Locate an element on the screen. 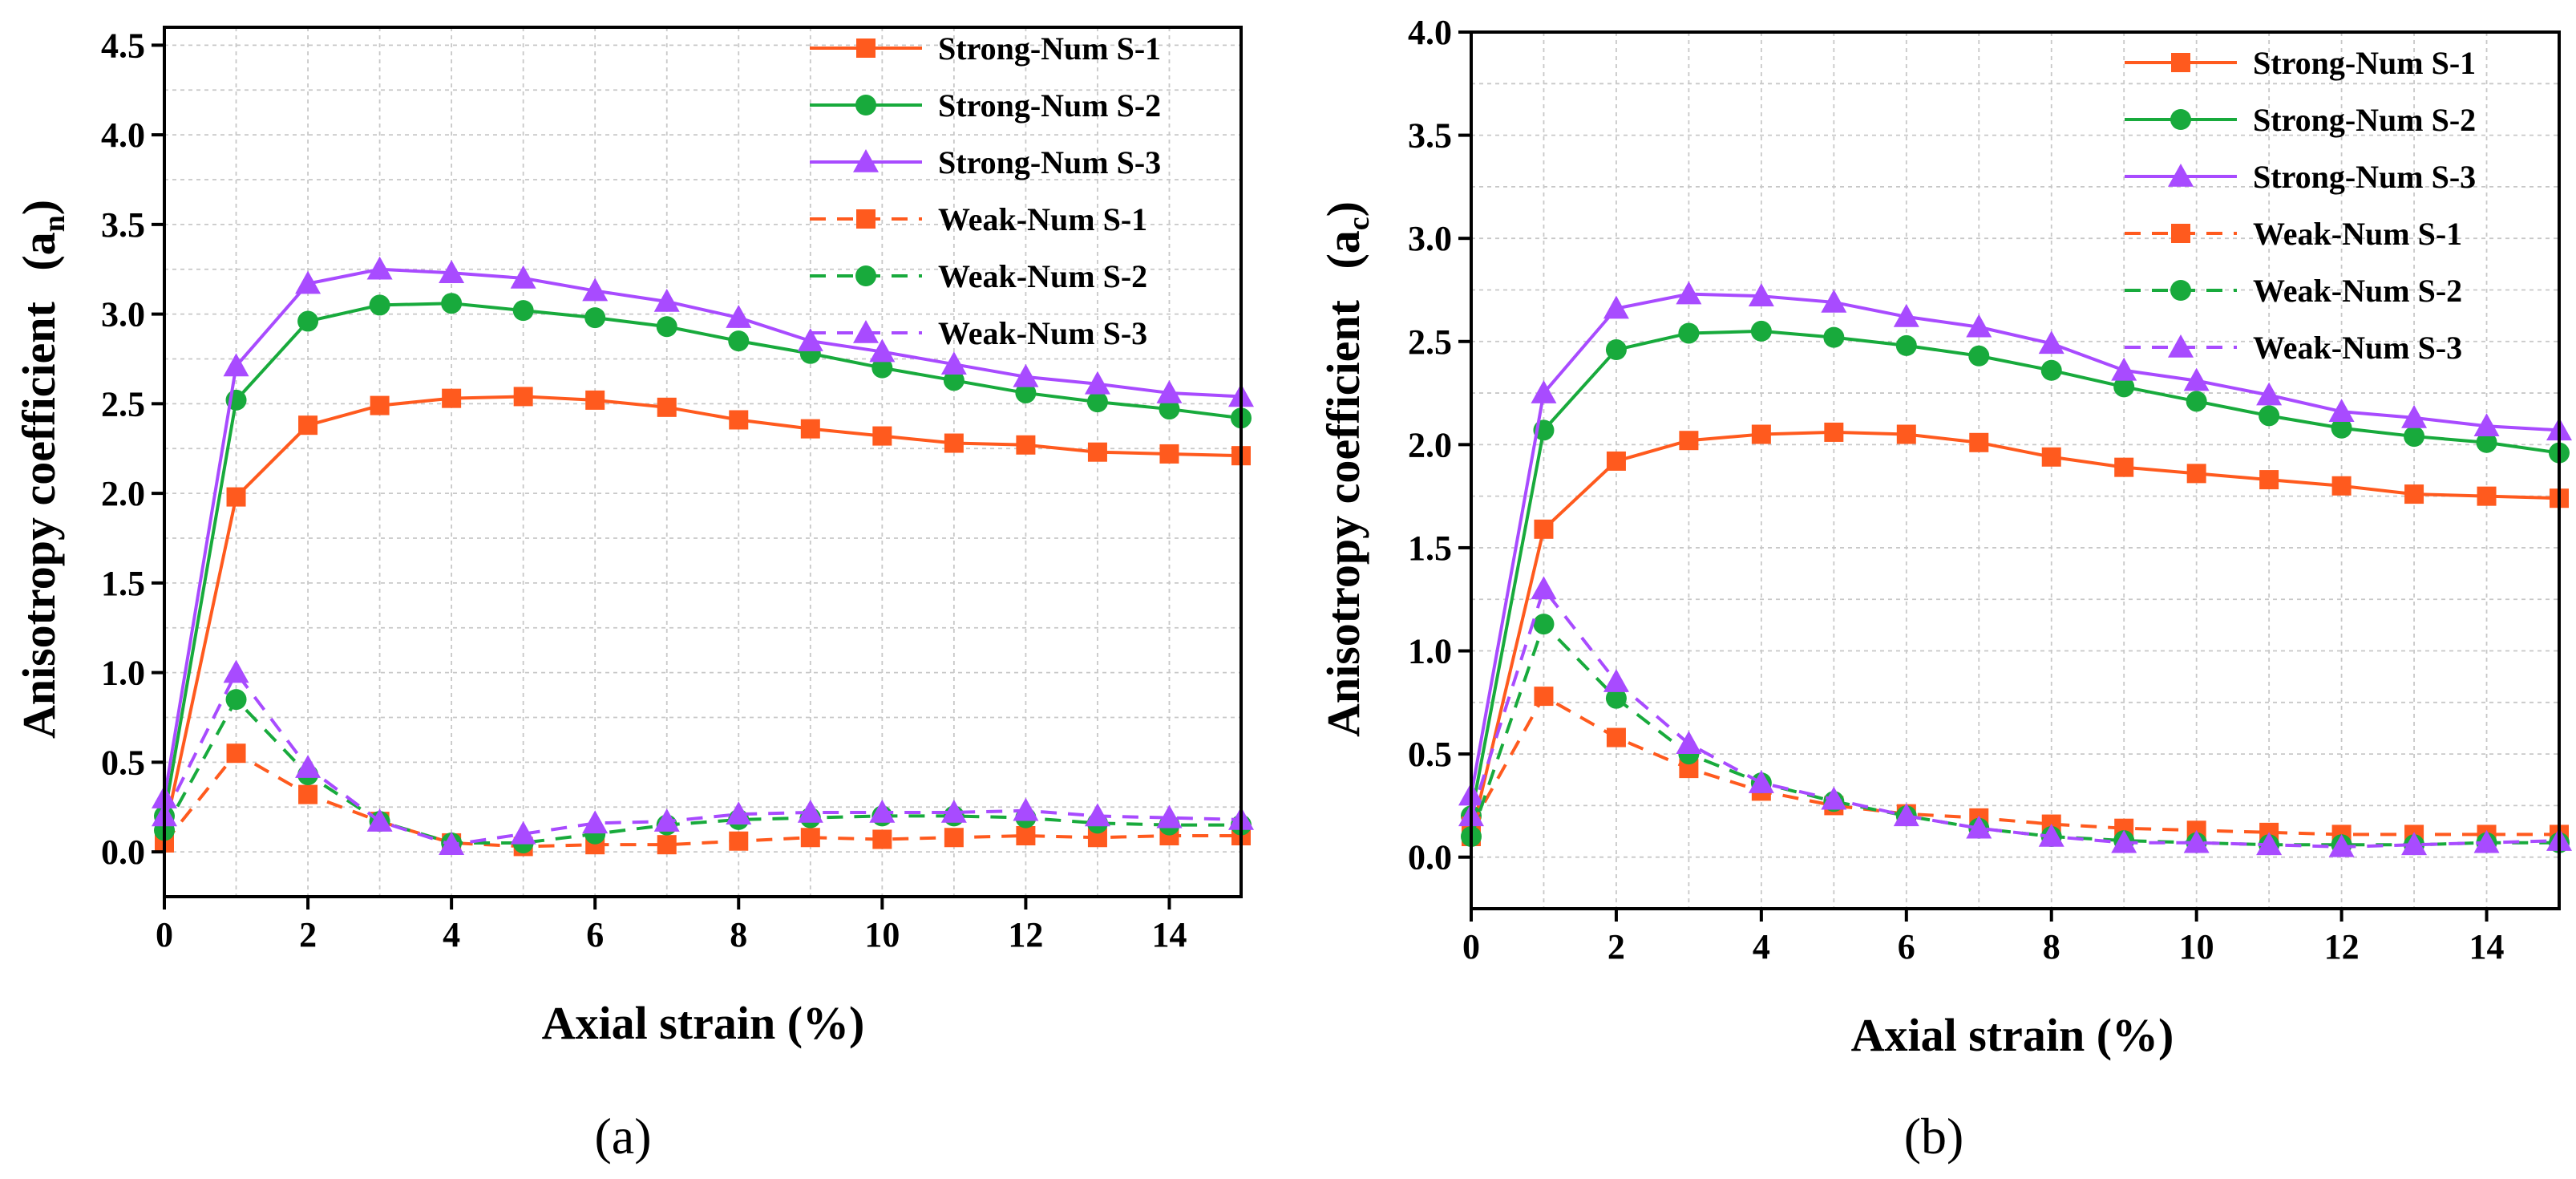 This screenshot has height=1179, width=2576. x-axis-label-a: Axial strain (%) is located at coordinates (703, 1023).